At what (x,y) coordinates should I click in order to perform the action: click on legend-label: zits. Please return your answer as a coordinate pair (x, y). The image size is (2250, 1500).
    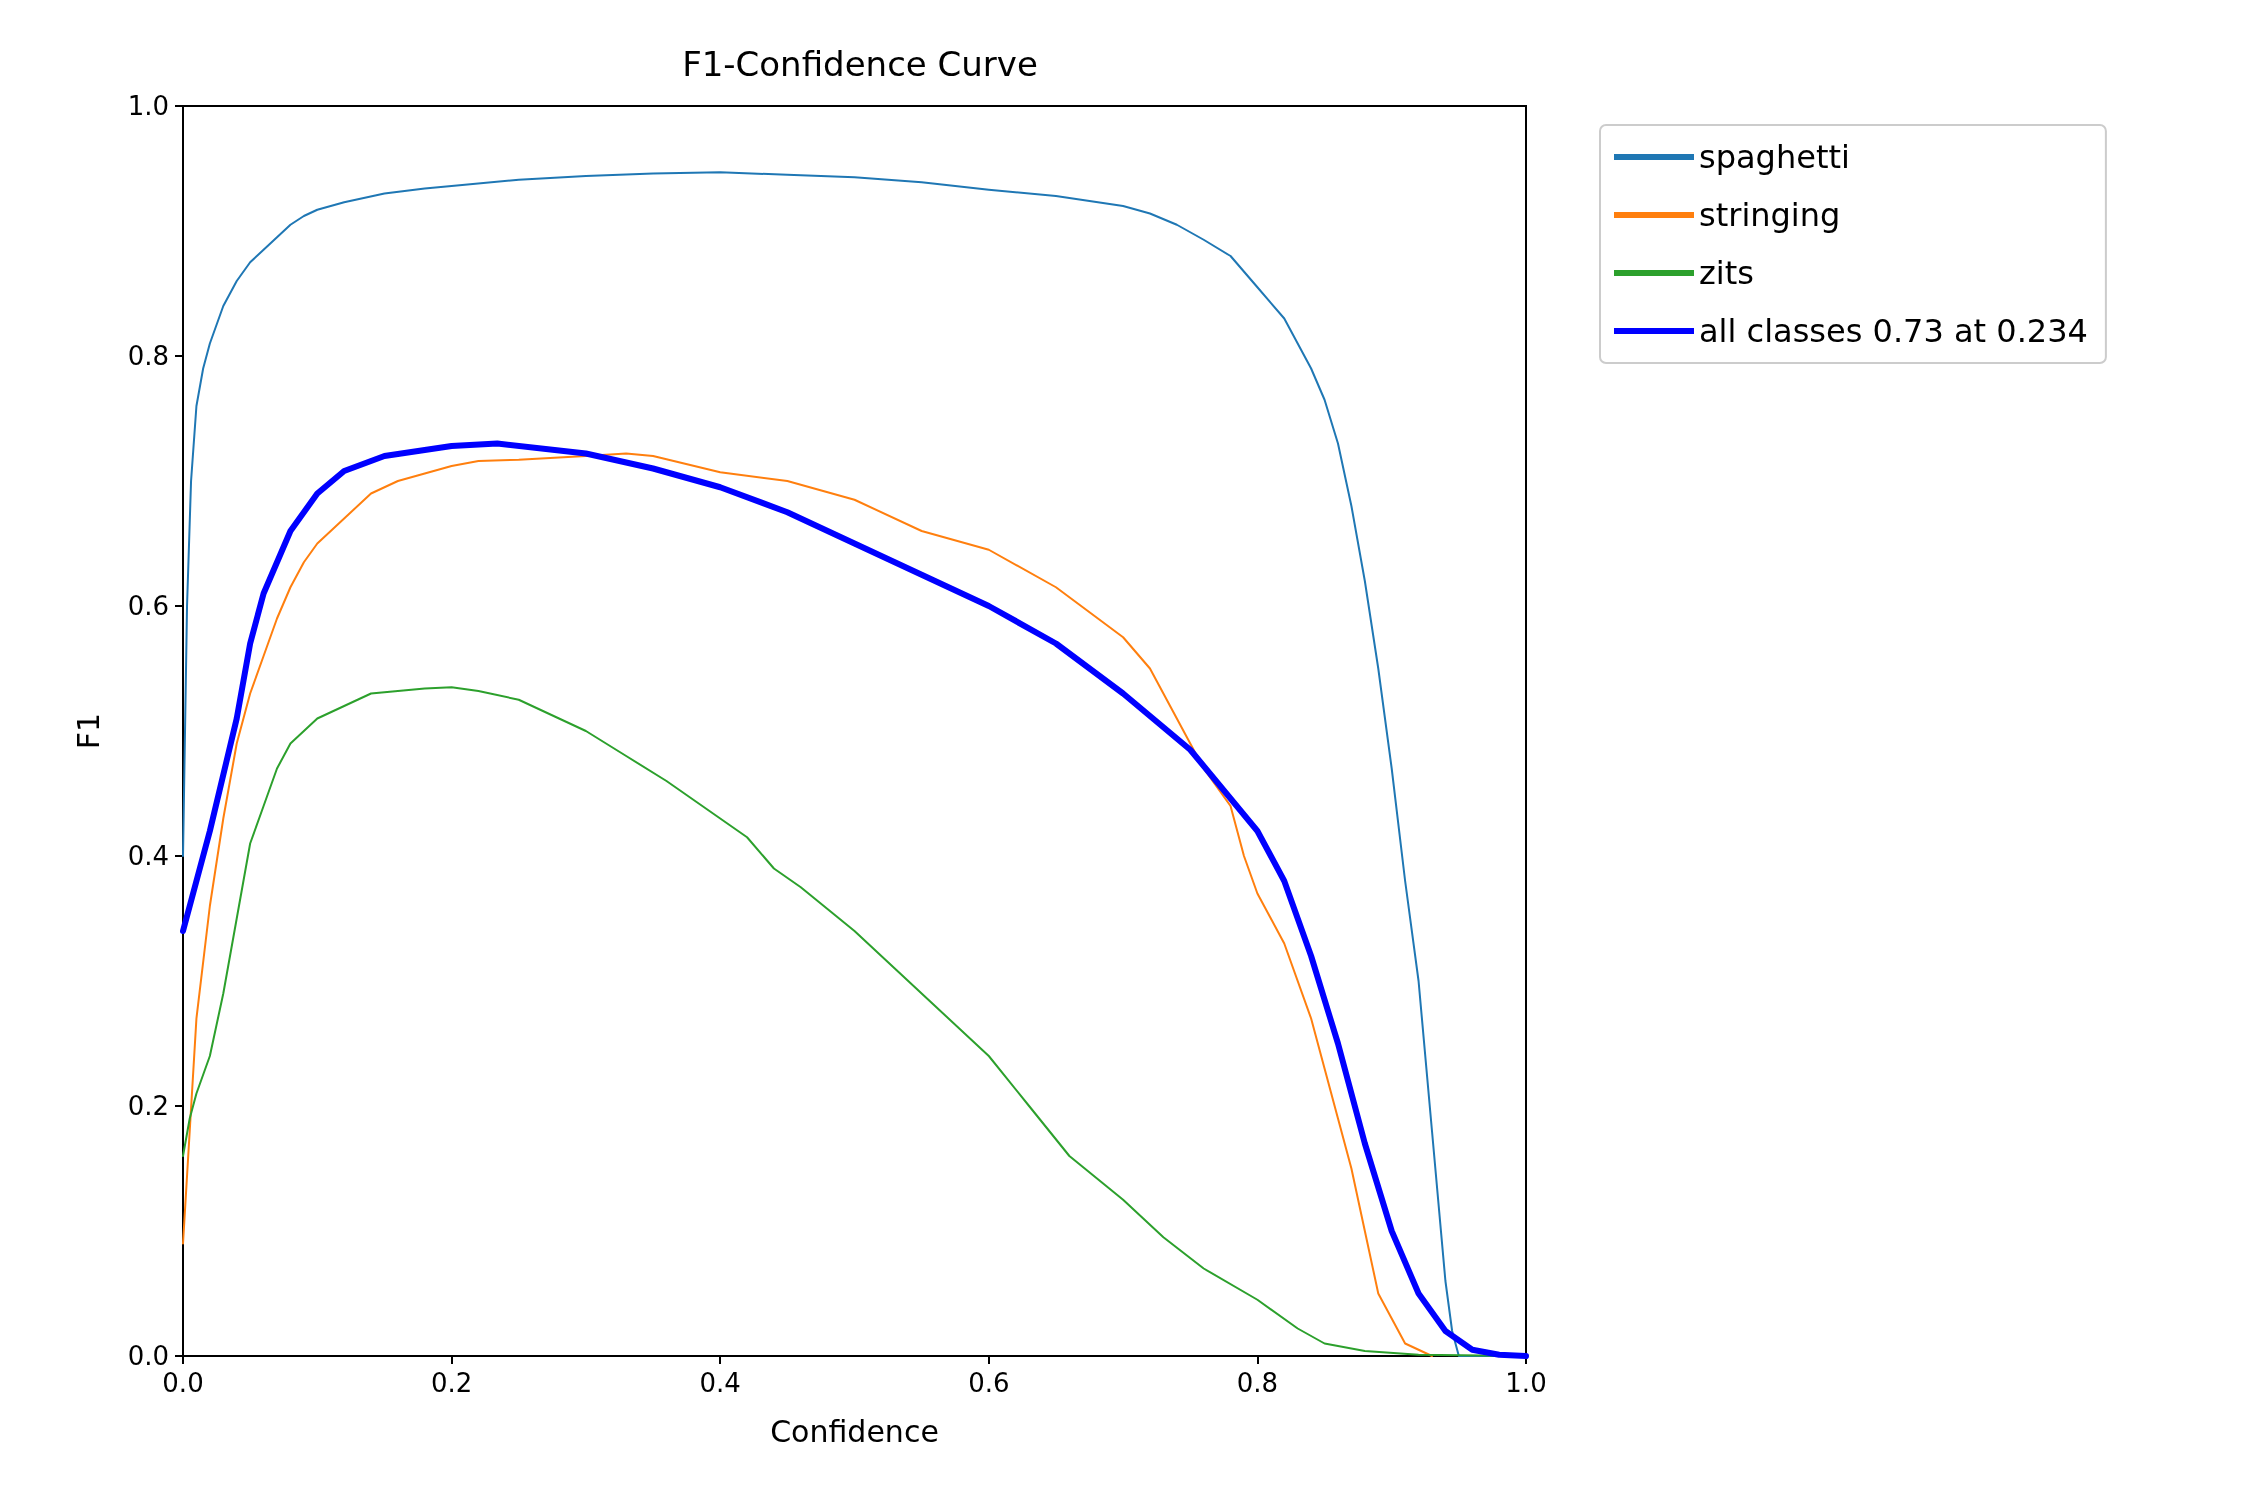
    Looking at the image, I should click on (1726, 273).